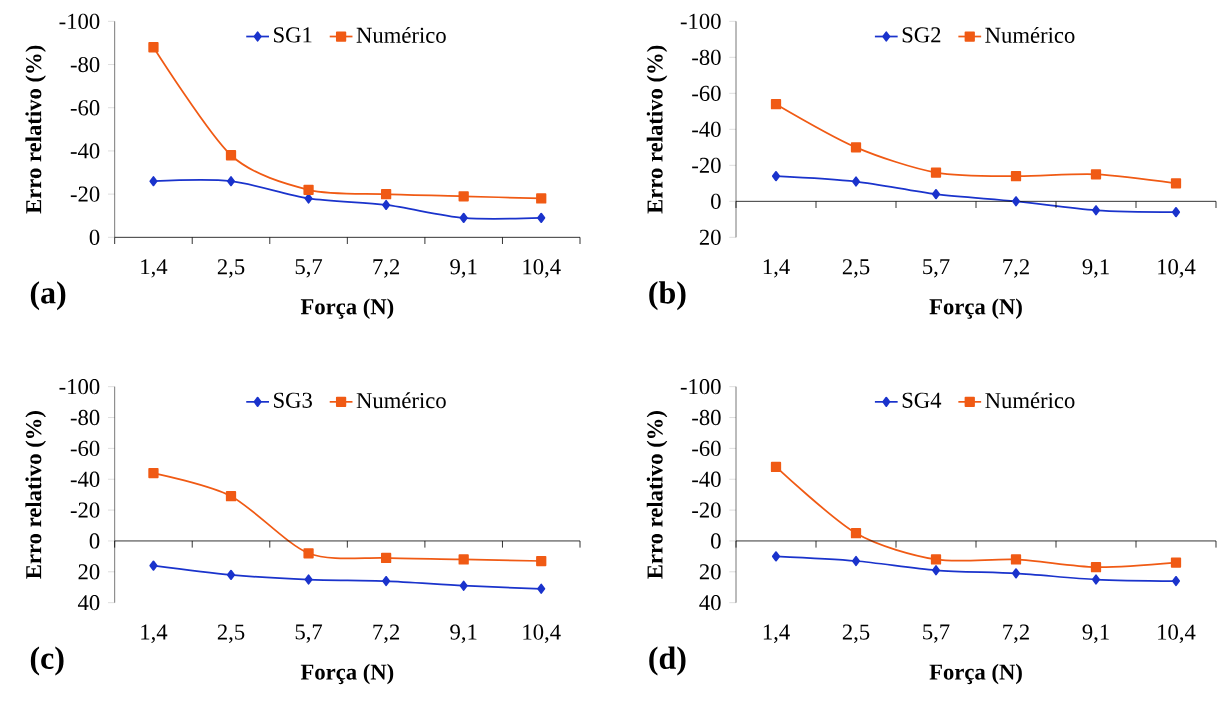 The image size is (1227, 713). I want to click on legend-label: SG2, so click(921, 35).